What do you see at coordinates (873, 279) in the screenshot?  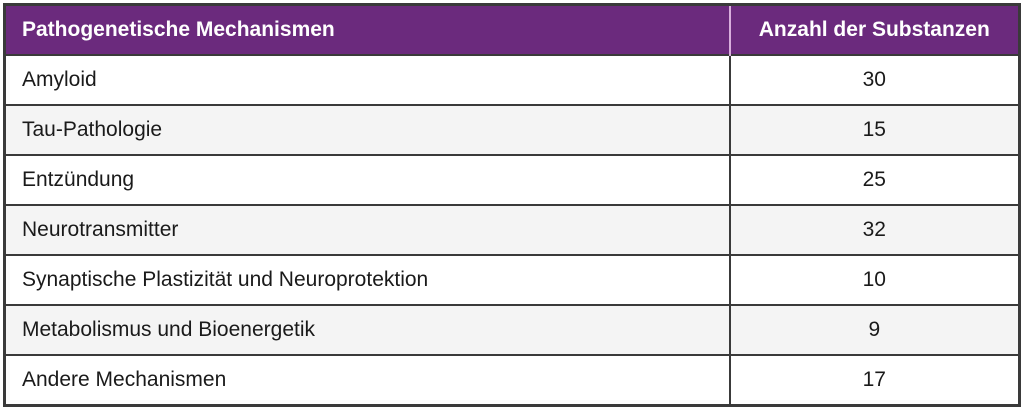 I see `count-cell: 10` at bounding box center [873, 279].